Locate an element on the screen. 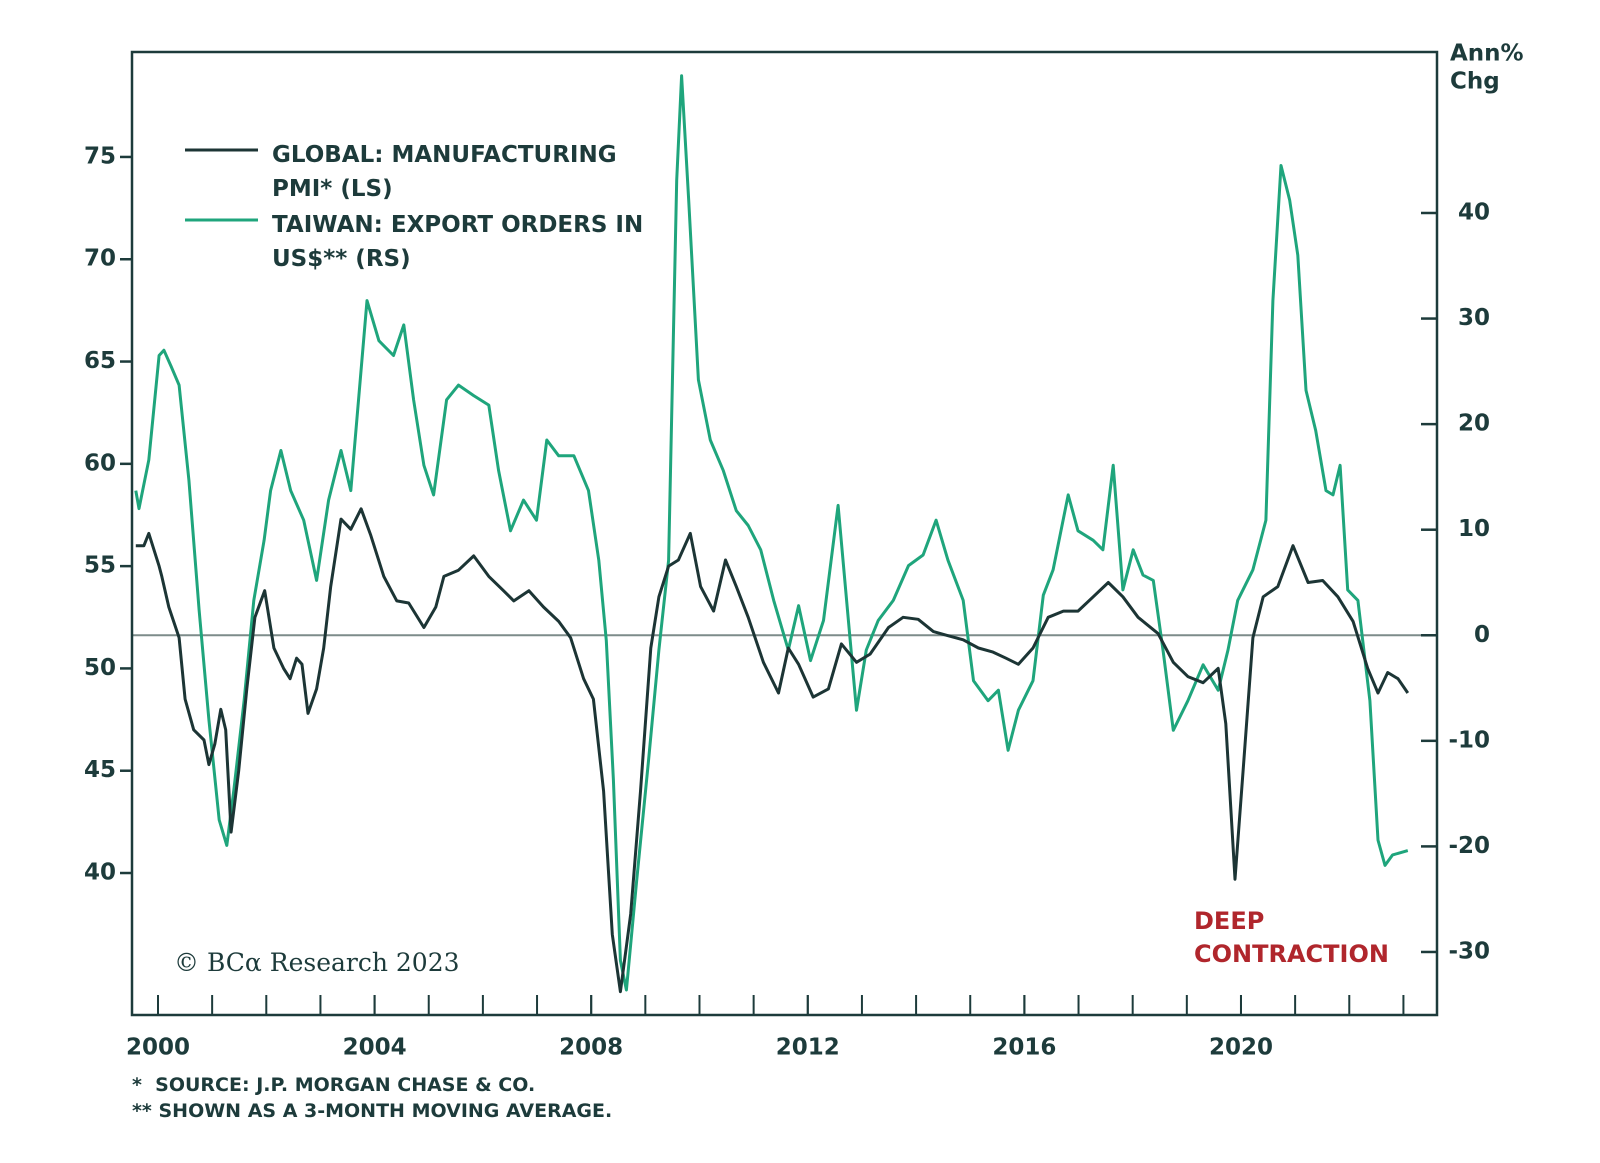  legend-label: TAIWAN: EXPORT ORDERS IN US$** (RS) is located at coordinates (458, 242).